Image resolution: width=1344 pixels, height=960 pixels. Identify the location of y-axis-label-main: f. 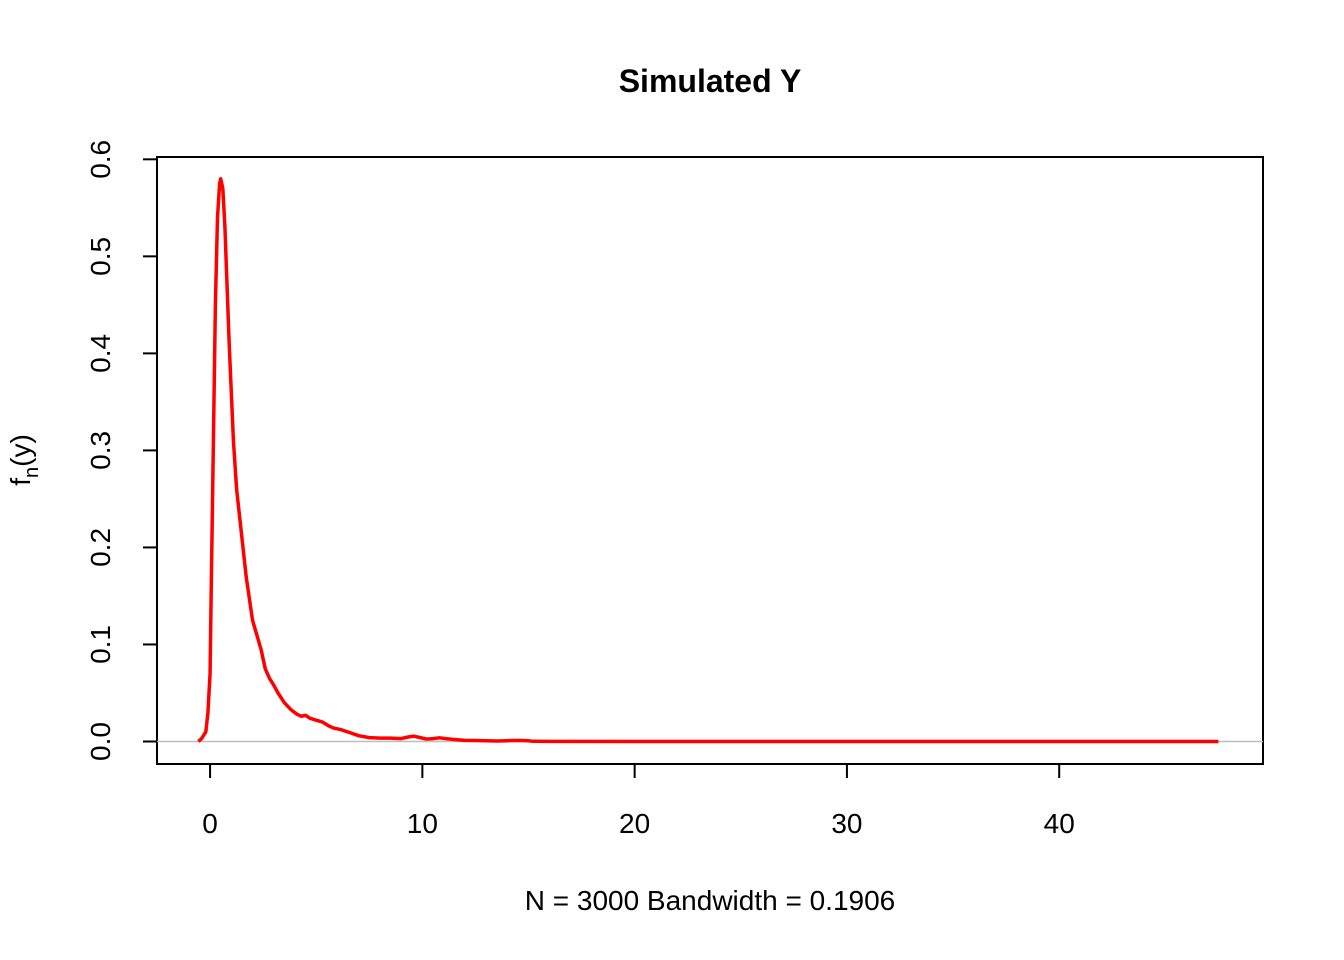
(20, 482).